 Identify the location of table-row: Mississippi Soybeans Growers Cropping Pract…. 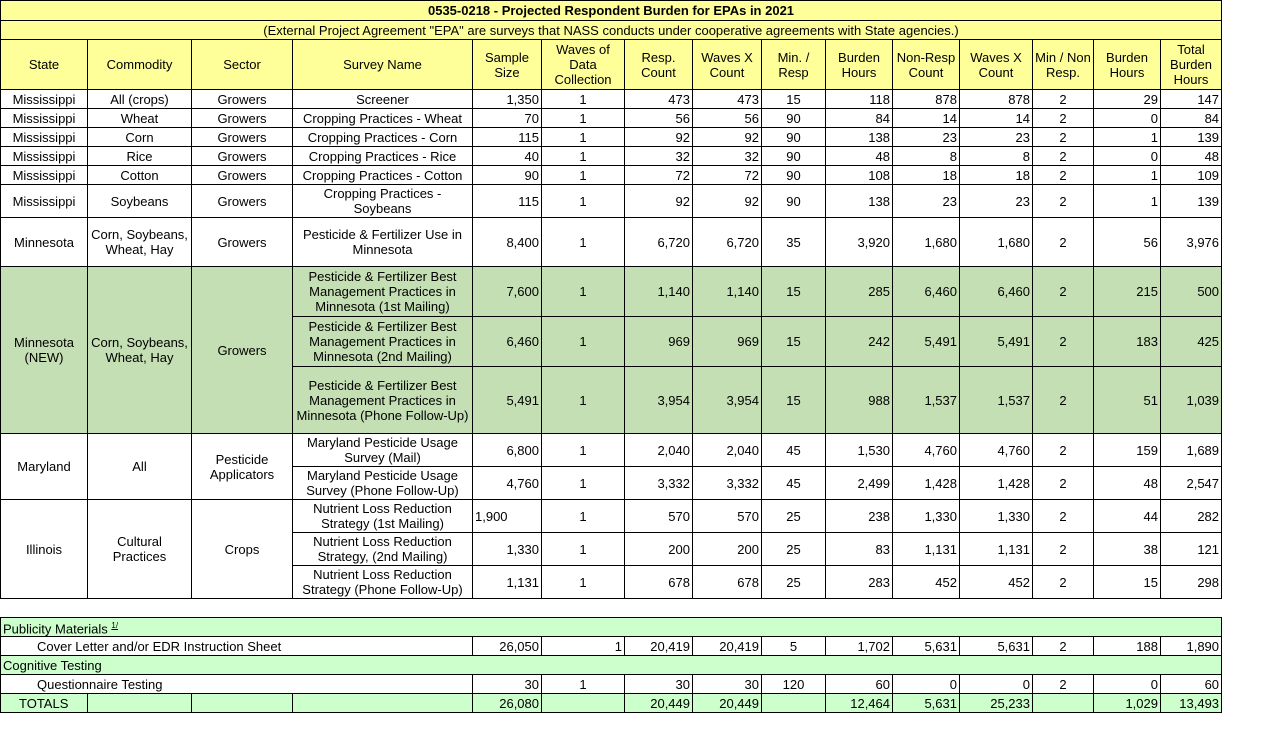
(611, 201).